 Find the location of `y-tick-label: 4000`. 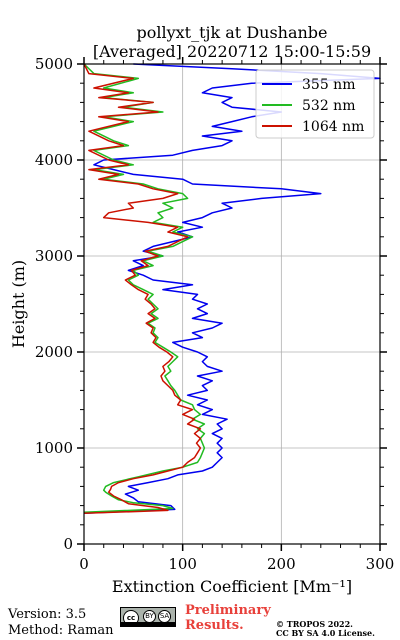

y-tick-label: 4000 is located at coordinates (54, 160).